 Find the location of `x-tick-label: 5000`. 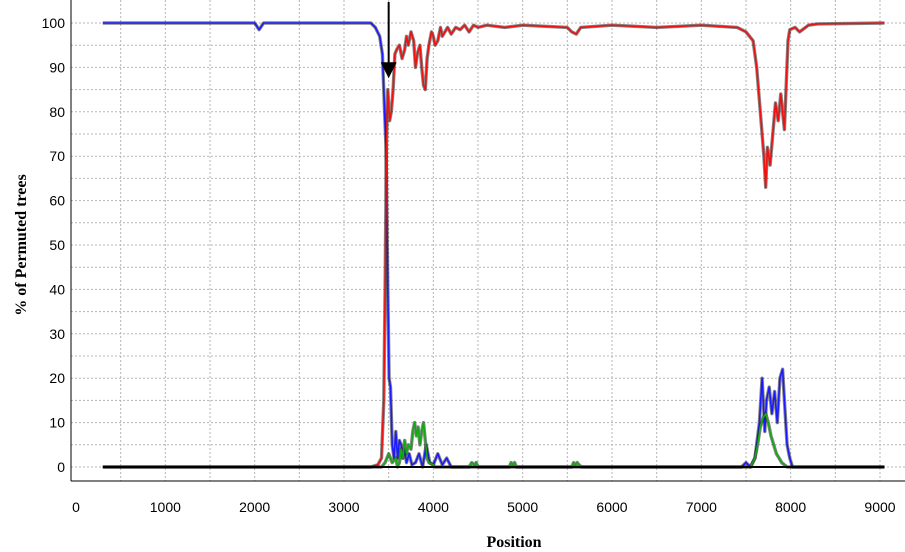

x-tick-label: 5000 is located at coordinates (522, 507).